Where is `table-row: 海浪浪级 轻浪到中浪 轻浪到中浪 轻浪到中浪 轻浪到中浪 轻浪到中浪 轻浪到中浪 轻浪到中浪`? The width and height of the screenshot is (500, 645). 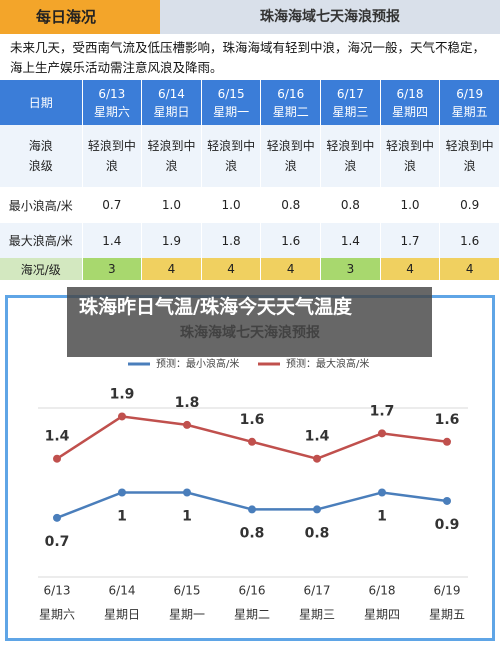
table-row: 海浪浪级 轻浪到中浪 轻浪到中浪 轻浪到中浪 轻浪到中浪 轻浪到中浪 轻浪到中浪 轻浪到中浪 is located at coordinates (250, 156).